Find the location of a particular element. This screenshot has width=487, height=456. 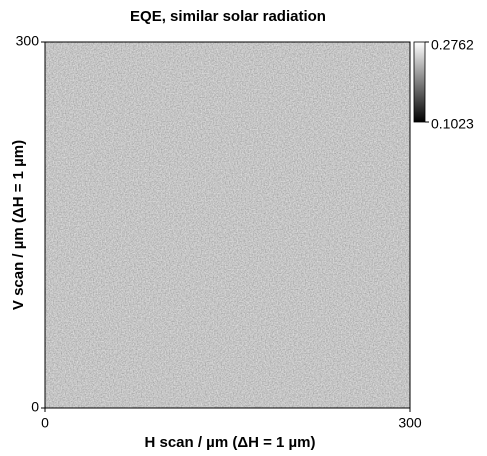

y-axis-label: V scan / µm (ΔH = 1 µm) is located at coordinates (18, 225).